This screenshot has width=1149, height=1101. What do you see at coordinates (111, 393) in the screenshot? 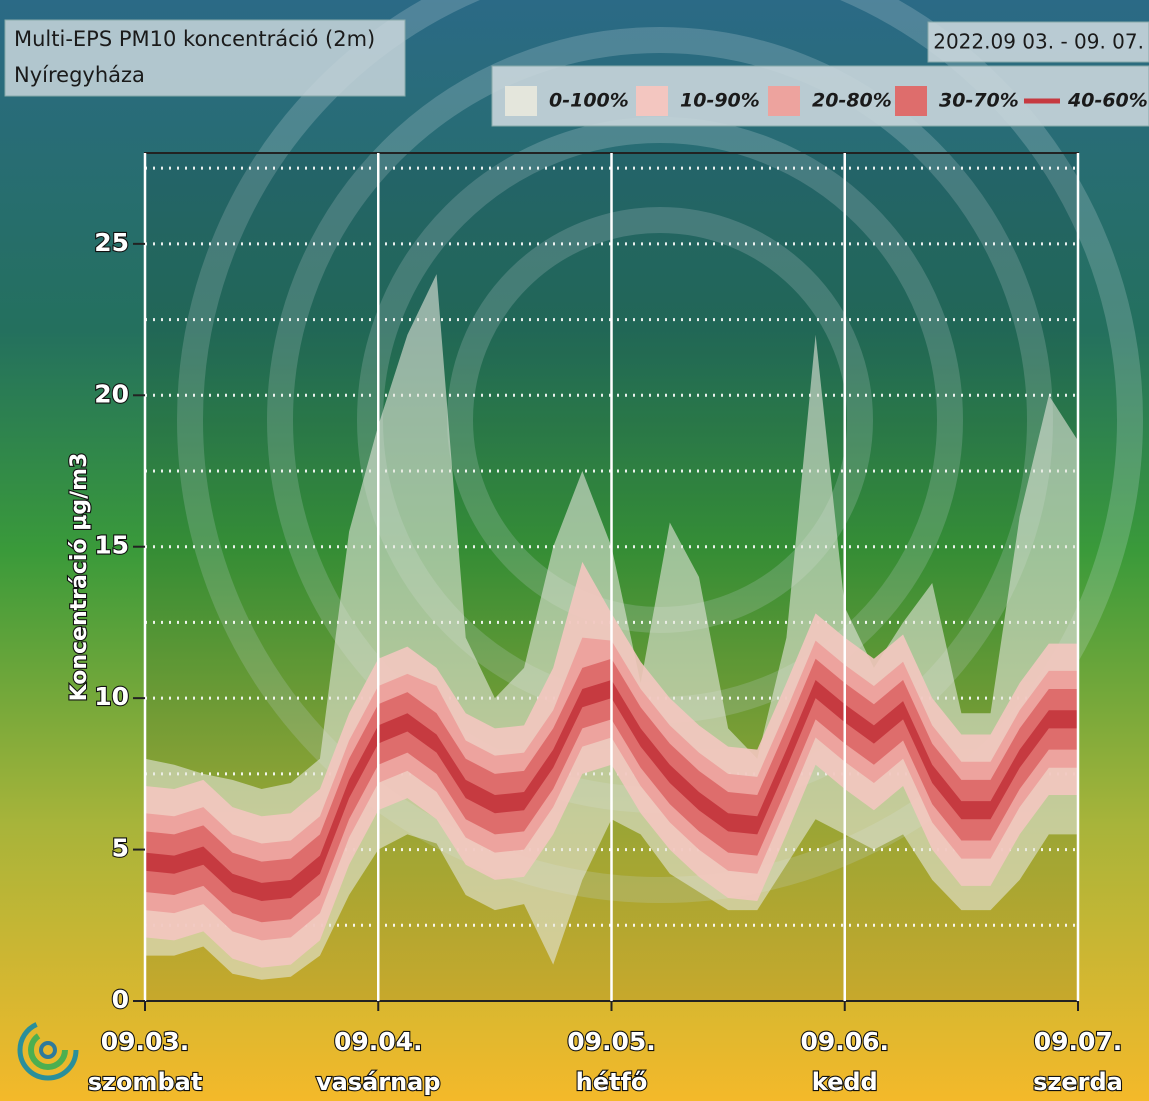
I see `y-tick-label: 20` at bounding box center [111, 393].